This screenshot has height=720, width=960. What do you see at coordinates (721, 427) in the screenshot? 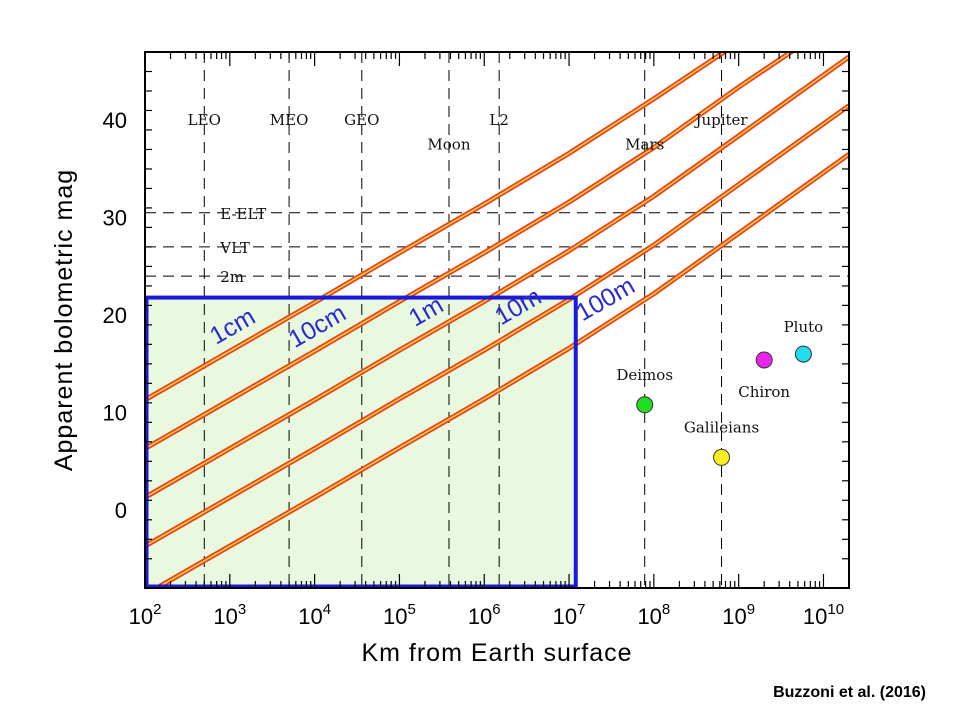
I see `object-label: Galileians` at bounding box center [721, 427].